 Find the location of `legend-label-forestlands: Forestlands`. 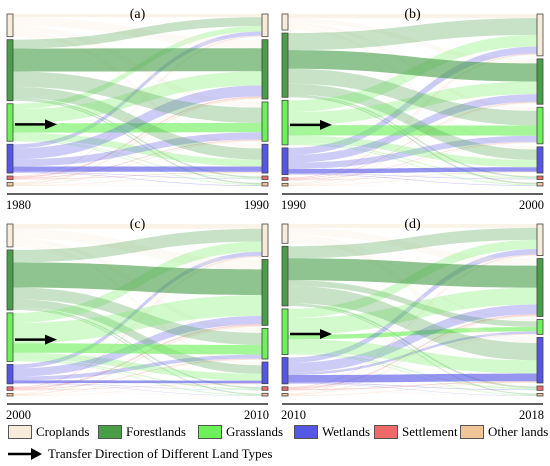

legend-label-forestlands: Forestlands is located at coordinates (156, 431).